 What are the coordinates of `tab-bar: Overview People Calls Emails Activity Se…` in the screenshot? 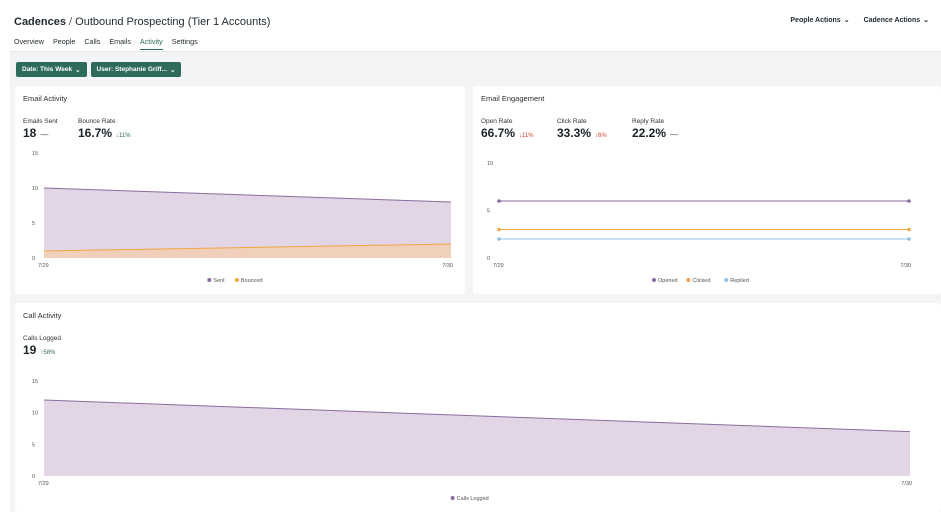 It's located at (106, 43).